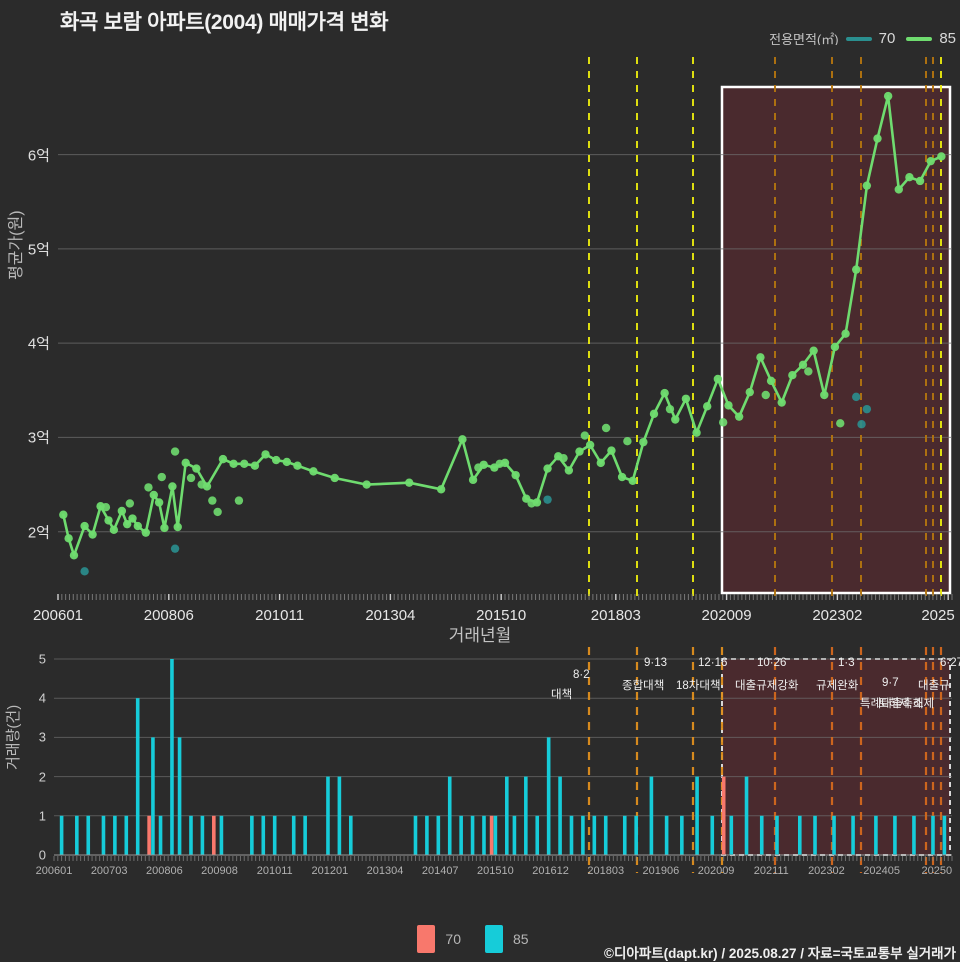 The height and width of the screenshot is (962, 960). What do you see at coordinates (938, 615) in the screenshot?
I see `price-x-tick: 2025` at bounding box center [938, 615].